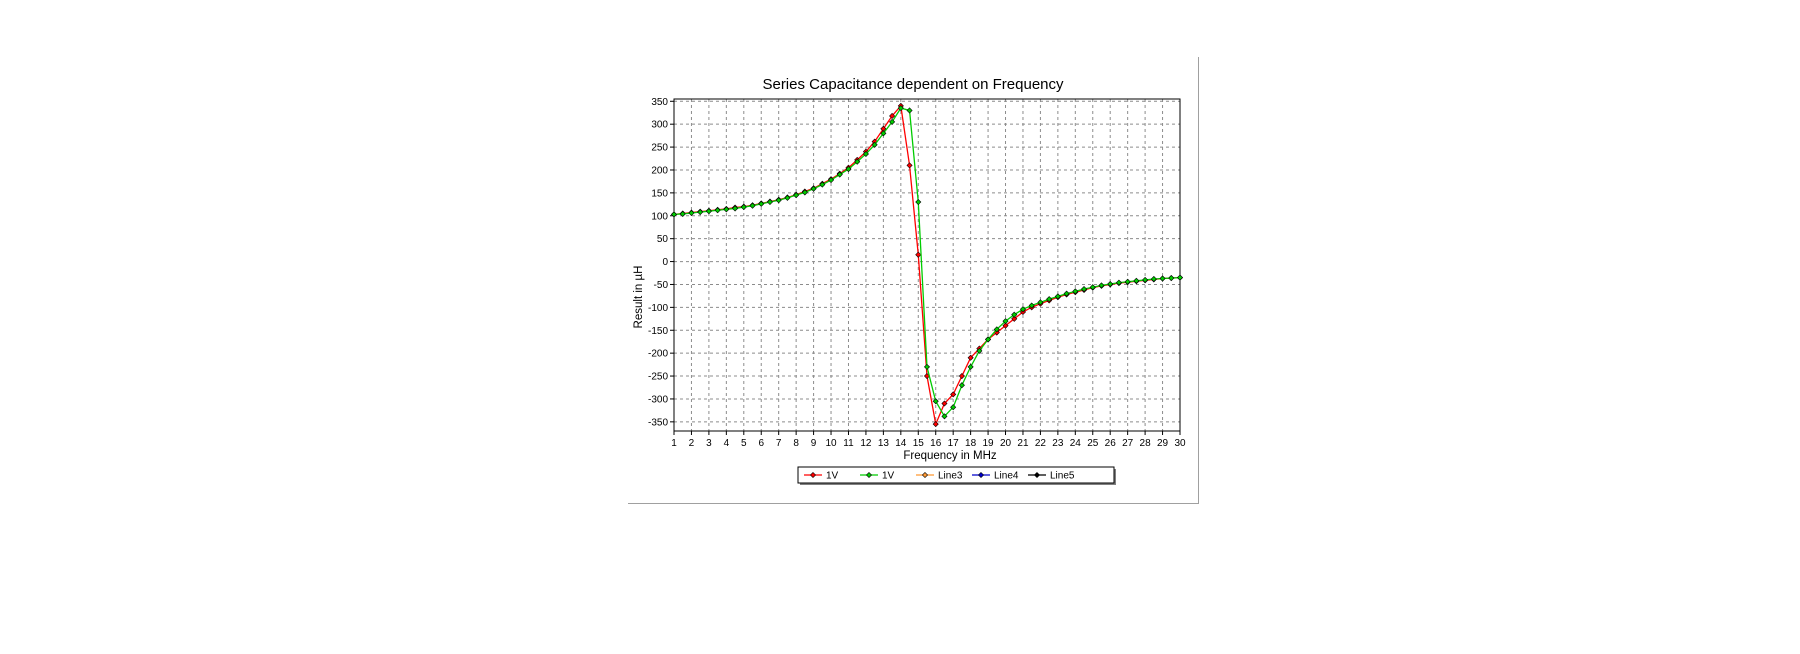  What do you see at coordinates (665, 262) in the screenshot?
I see `y-tick-label: 0` at bounding box center [665, 262].